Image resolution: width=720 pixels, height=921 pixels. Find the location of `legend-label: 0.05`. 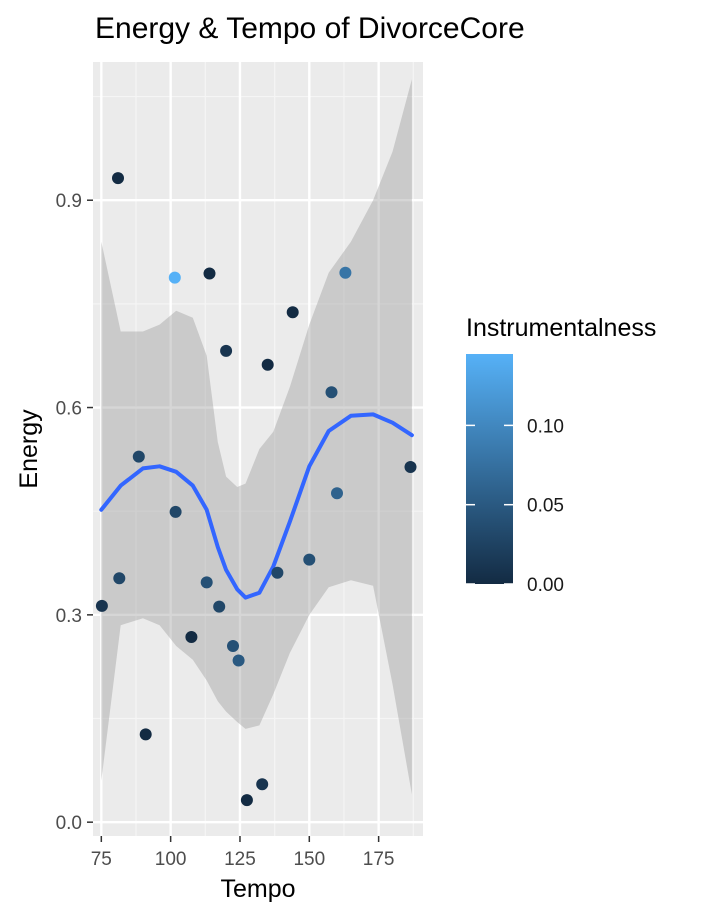

legend-label: 0.05 is located at coordinates (545, 506).